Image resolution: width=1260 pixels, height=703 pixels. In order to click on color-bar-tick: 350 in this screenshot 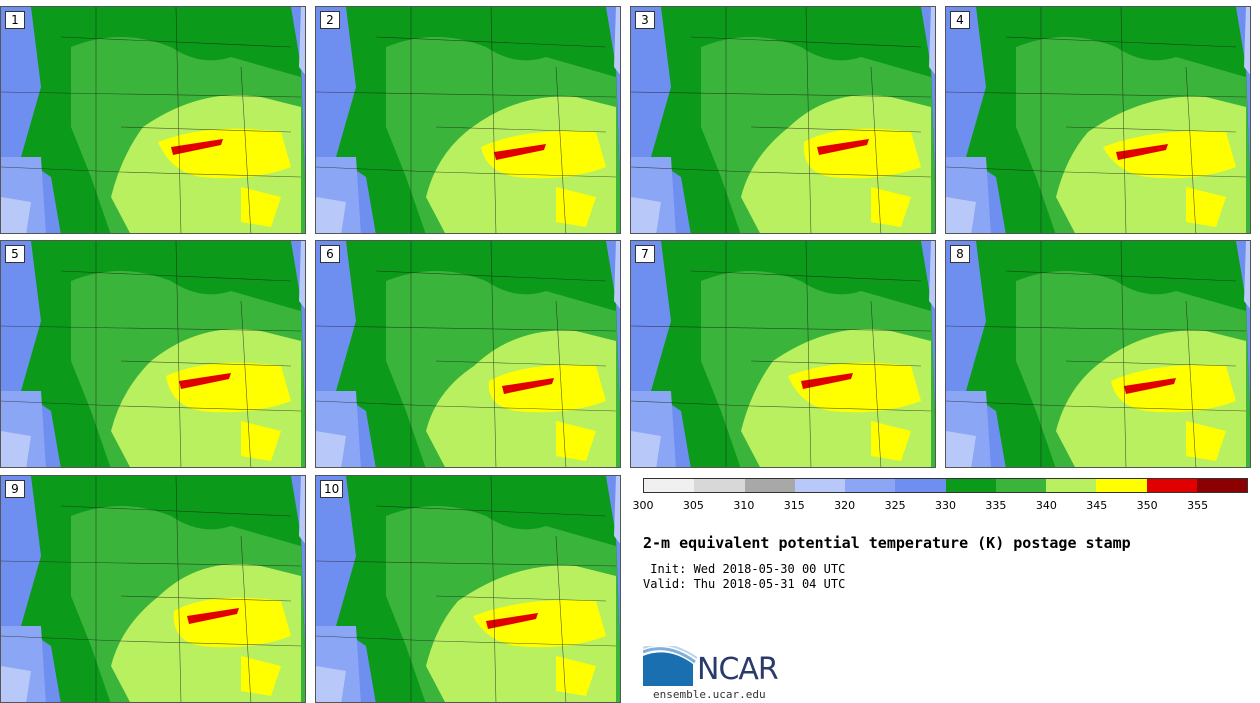, I will do `click(1147, 505)`.